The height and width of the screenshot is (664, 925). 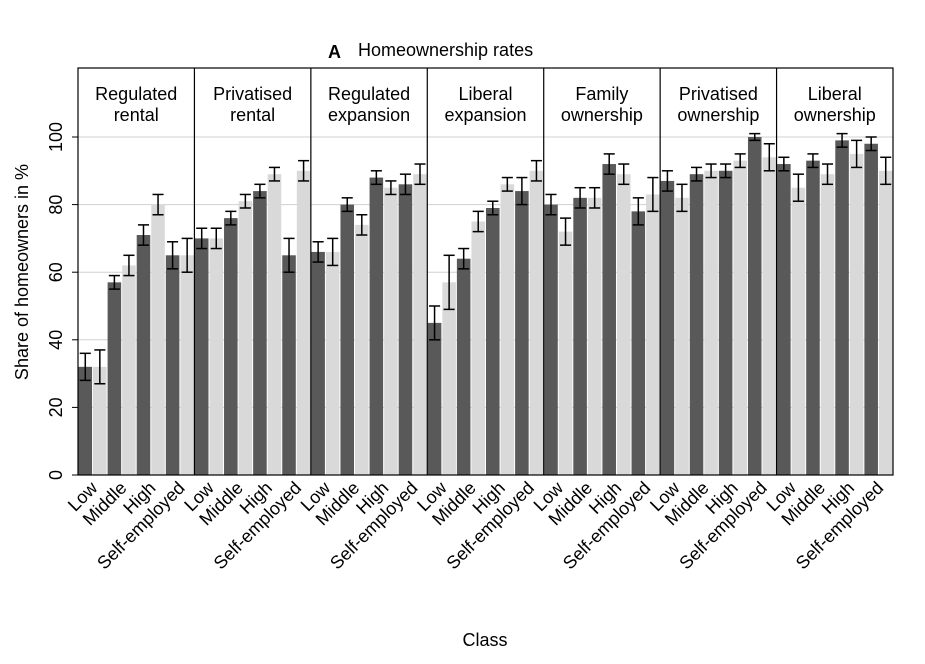 I want to click on chart-title: Homeownership rates, so click(x=445, y=50).